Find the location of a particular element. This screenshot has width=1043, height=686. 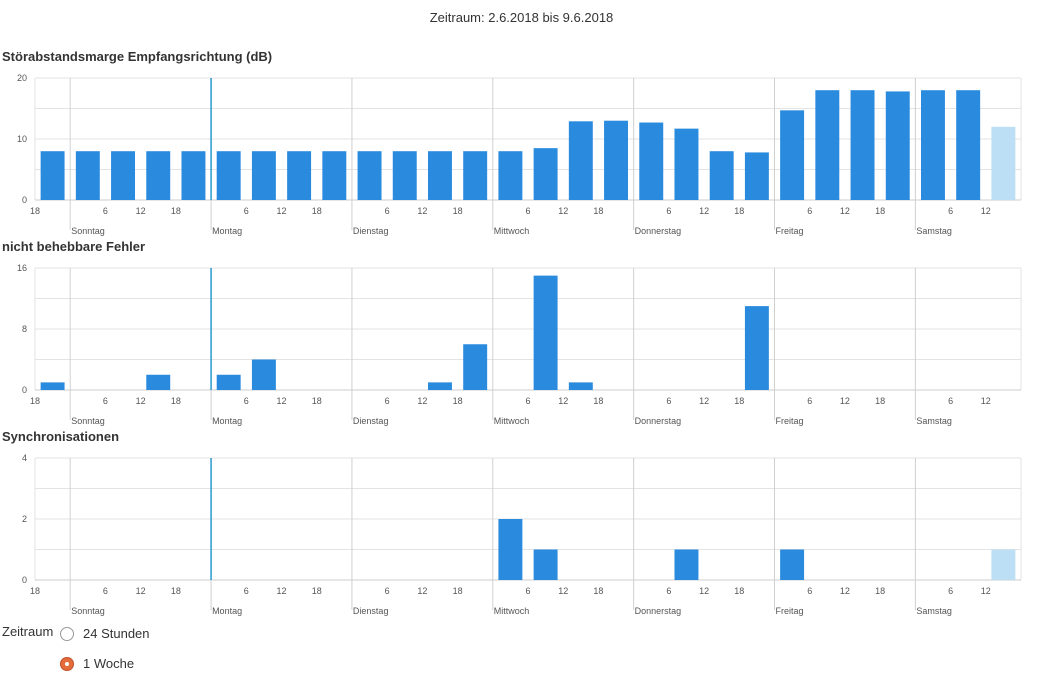

radio-option-1week: 1 Woche is located at coordinates (97, 663).